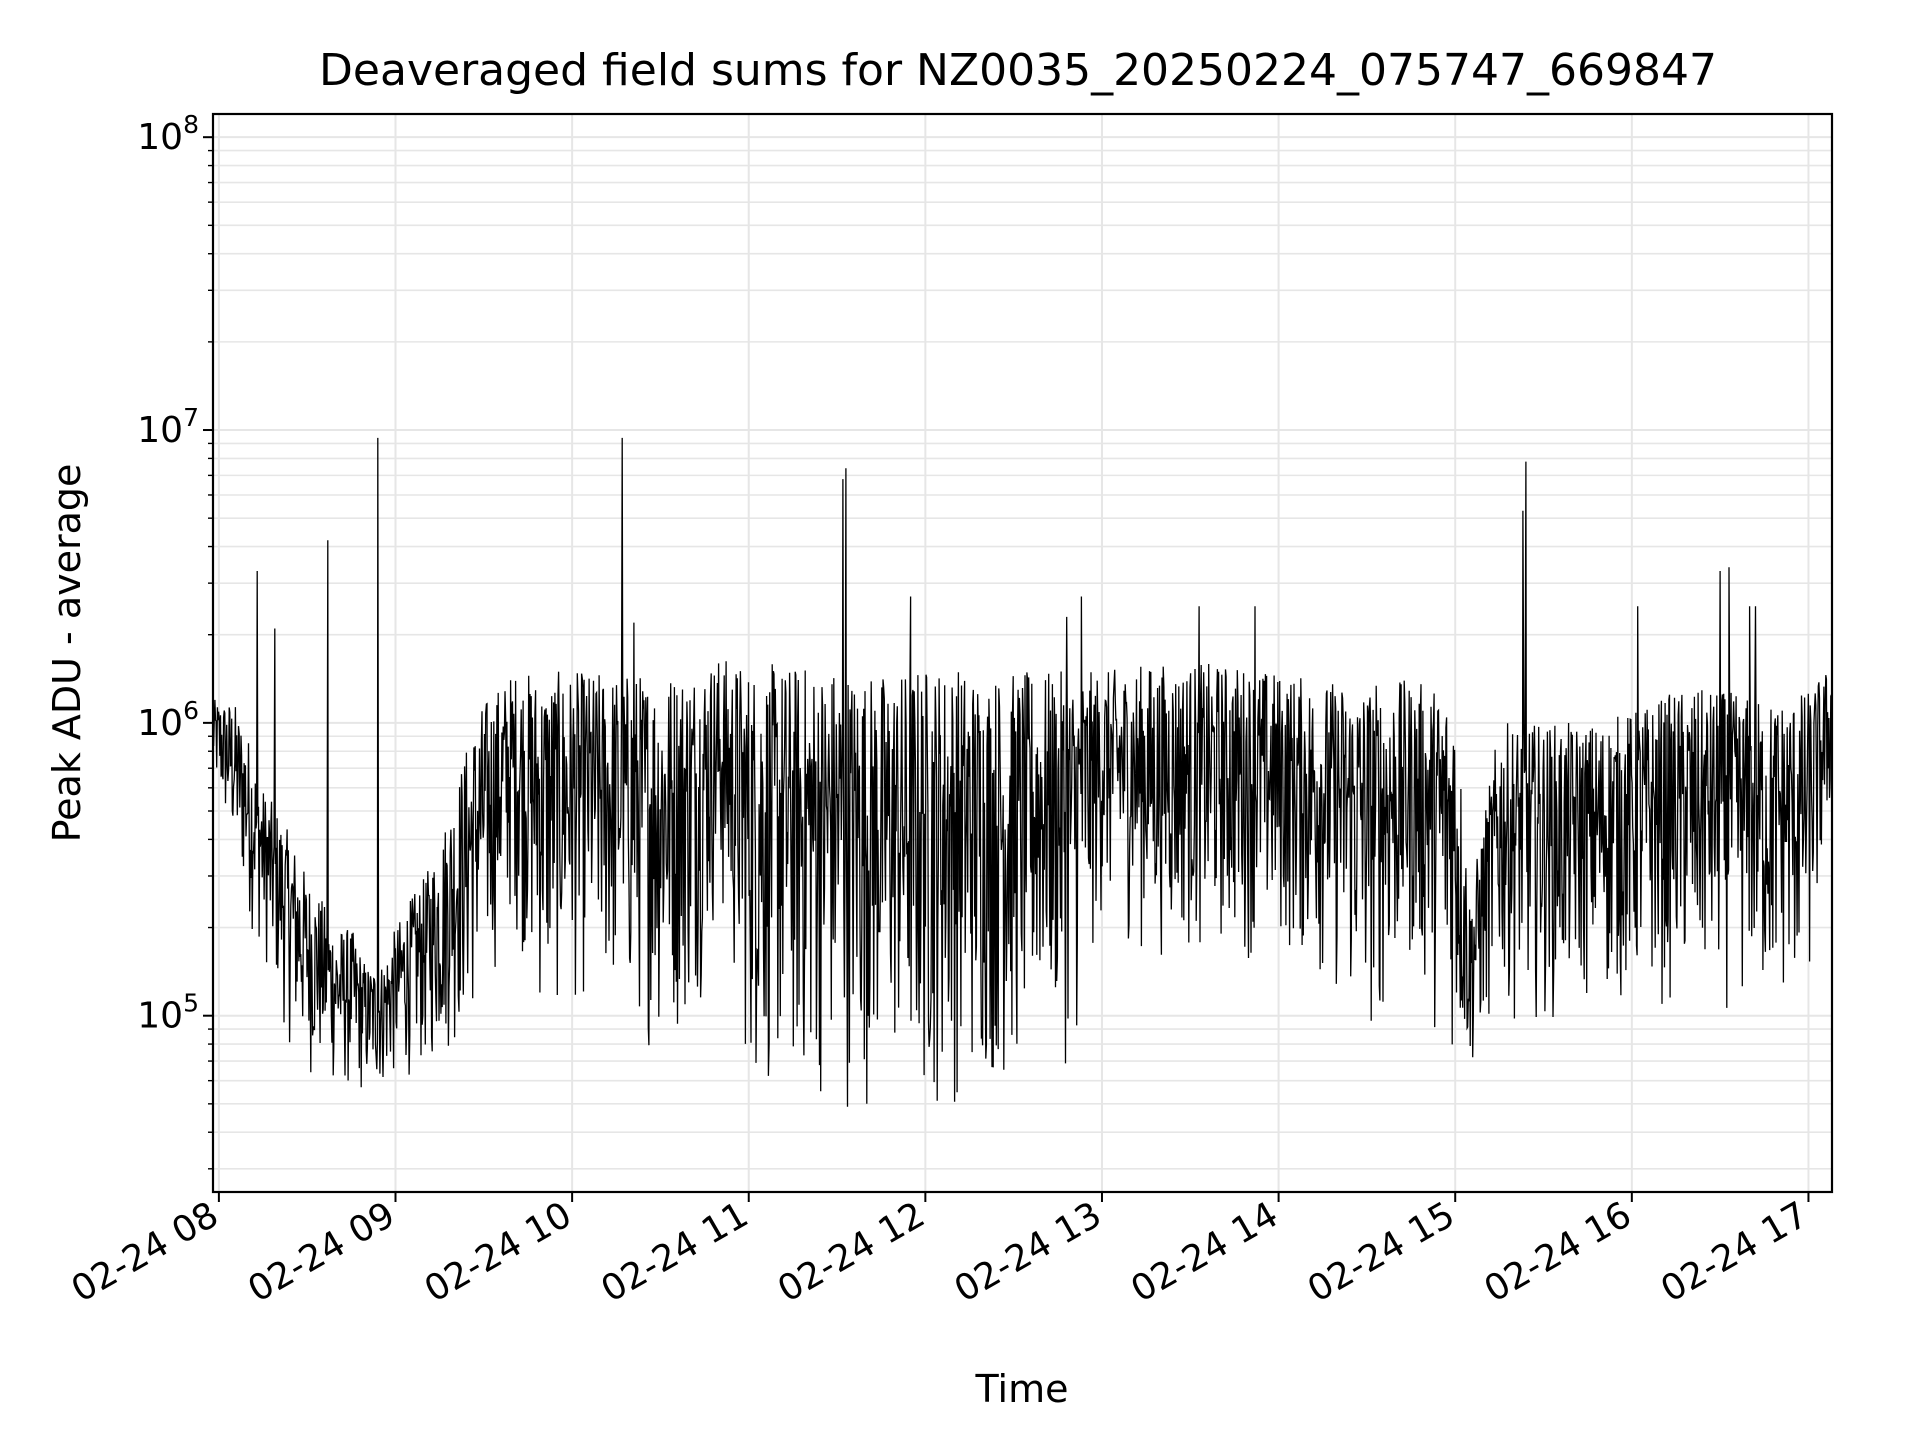  What do you see at coordinates (1022, 1389) in the screenshot?
I see `x-axis-title: Time` at bounding box center [1022, 1389].